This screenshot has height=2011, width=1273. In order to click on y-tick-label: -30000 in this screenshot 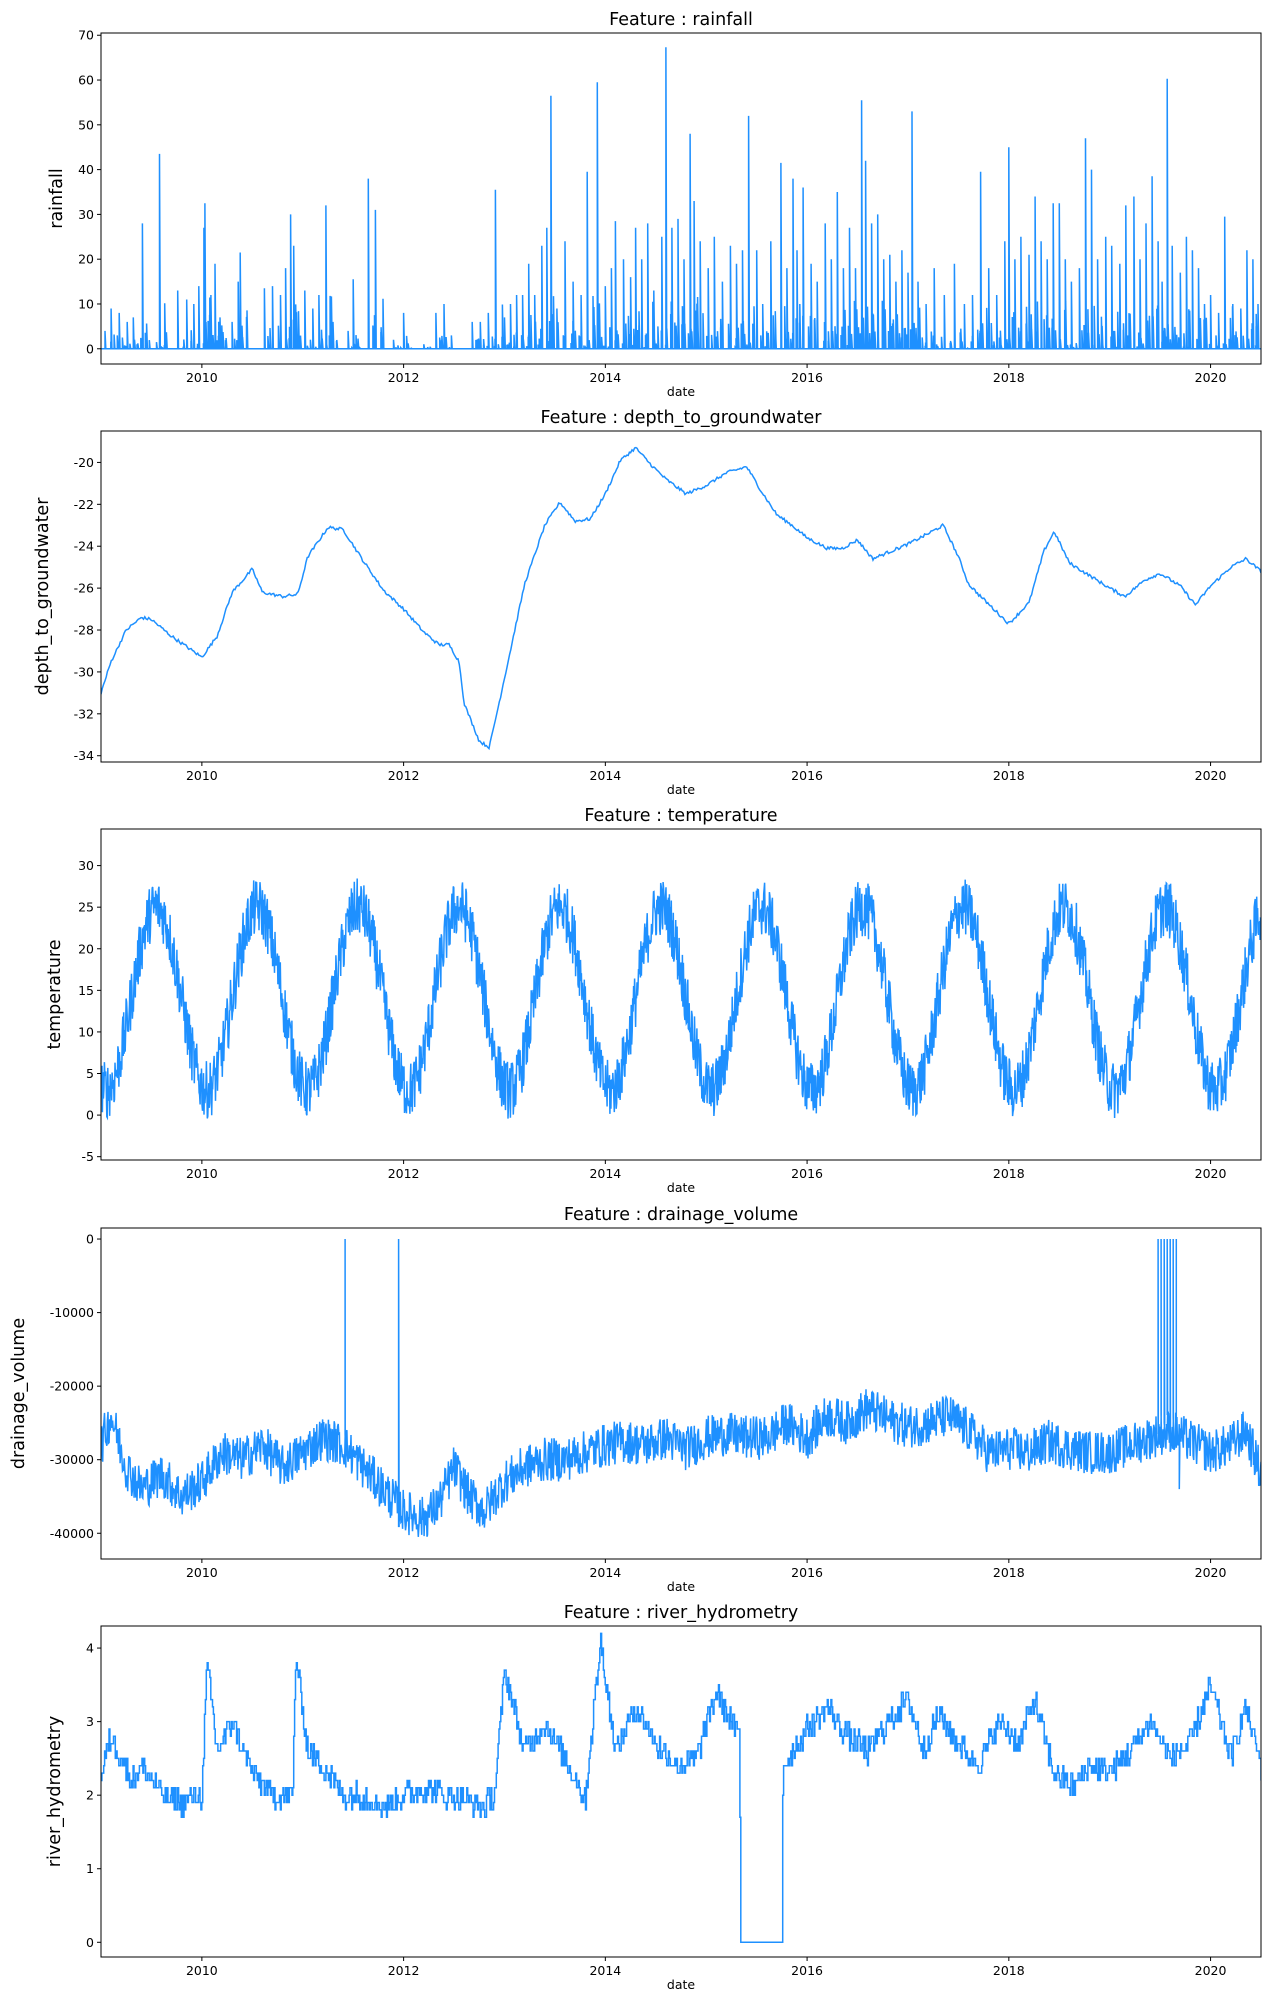, I will do `click(72, 1459)`.